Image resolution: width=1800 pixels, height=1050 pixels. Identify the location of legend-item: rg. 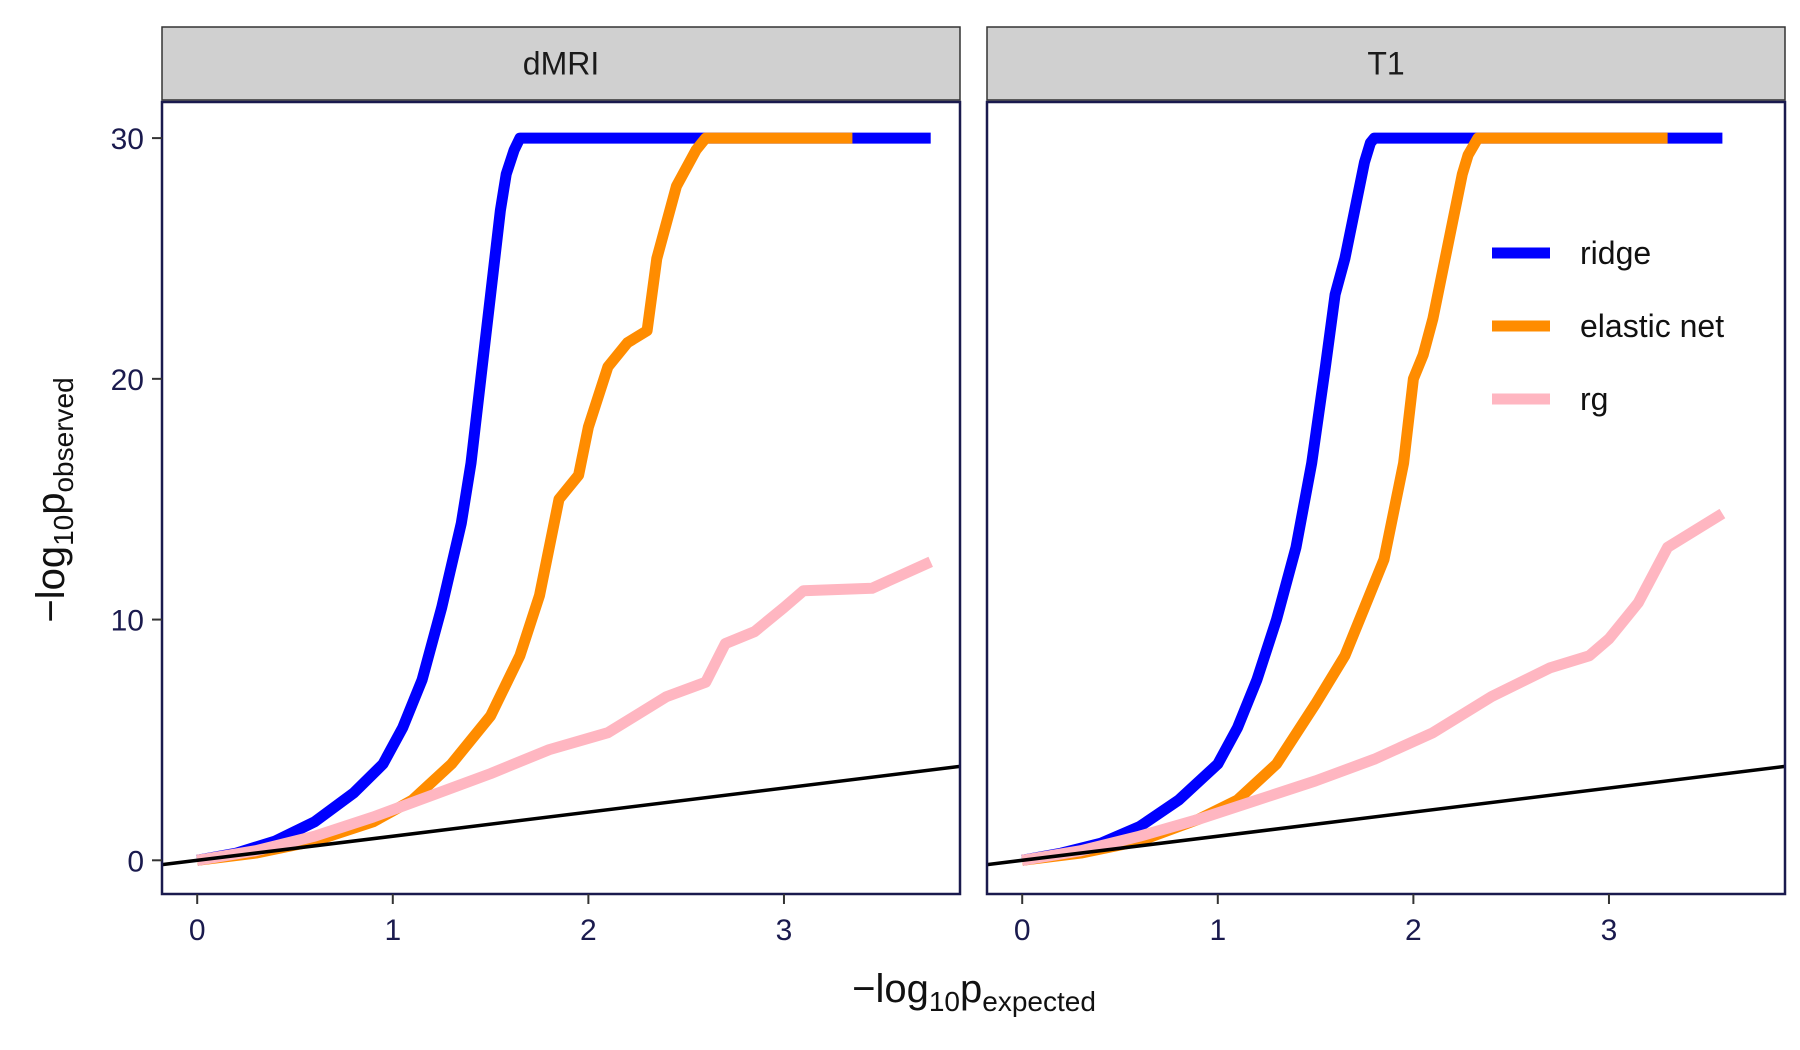
(1550, 399).